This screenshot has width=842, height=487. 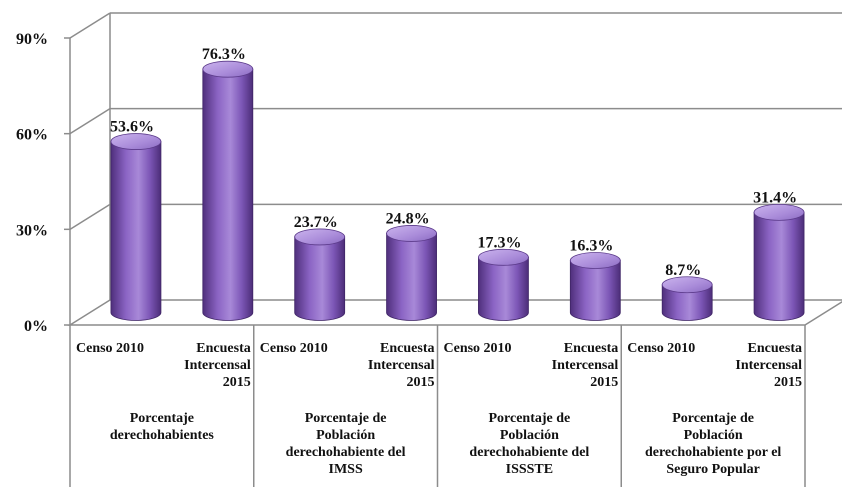 I want to click on value-label: 24.8%, so click(x=408, y=218).